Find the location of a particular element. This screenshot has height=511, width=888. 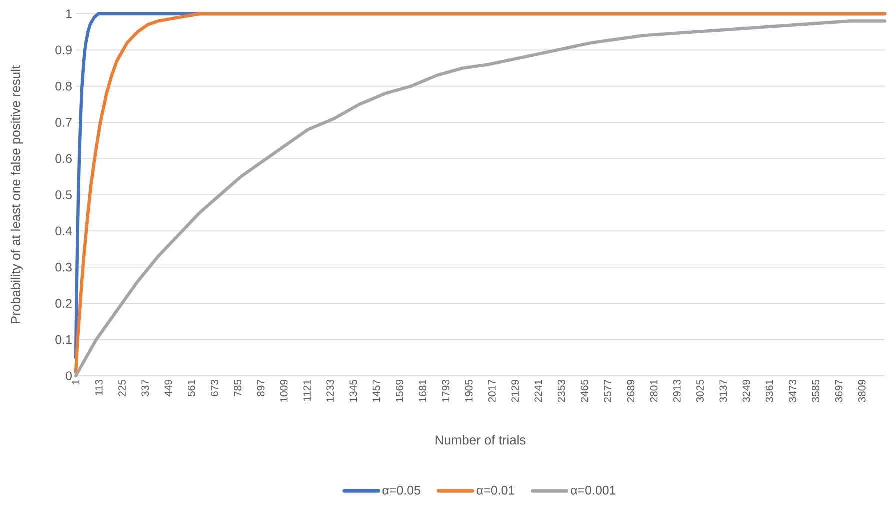

x-tick-label: 2129 is located at coordinates (515, 391).